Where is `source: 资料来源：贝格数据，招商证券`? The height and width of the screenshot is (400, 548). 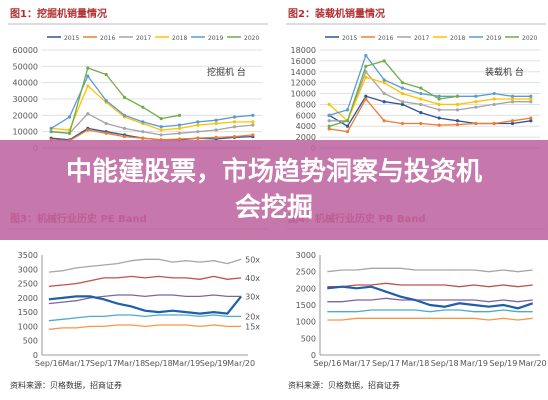 source: 资料来源：贝格数据，招商证券 is located at coordinates (66, 385).